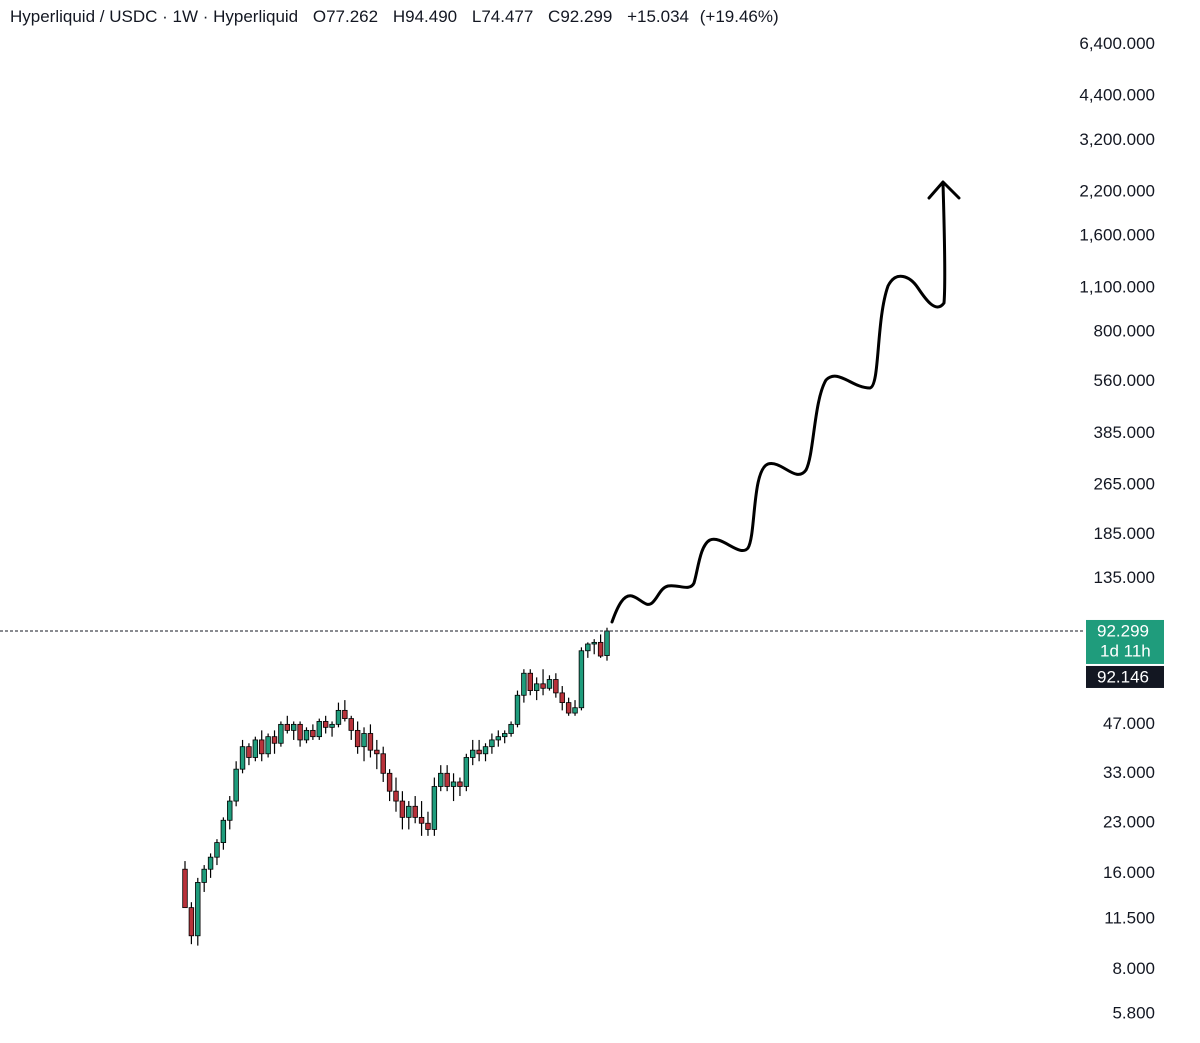 The width and height of the screenshot is (1200, 1043). Describe the element at coordinates (1117, 139) in the screenshot. I see `y-tick-label: 3,200.000` at that location.